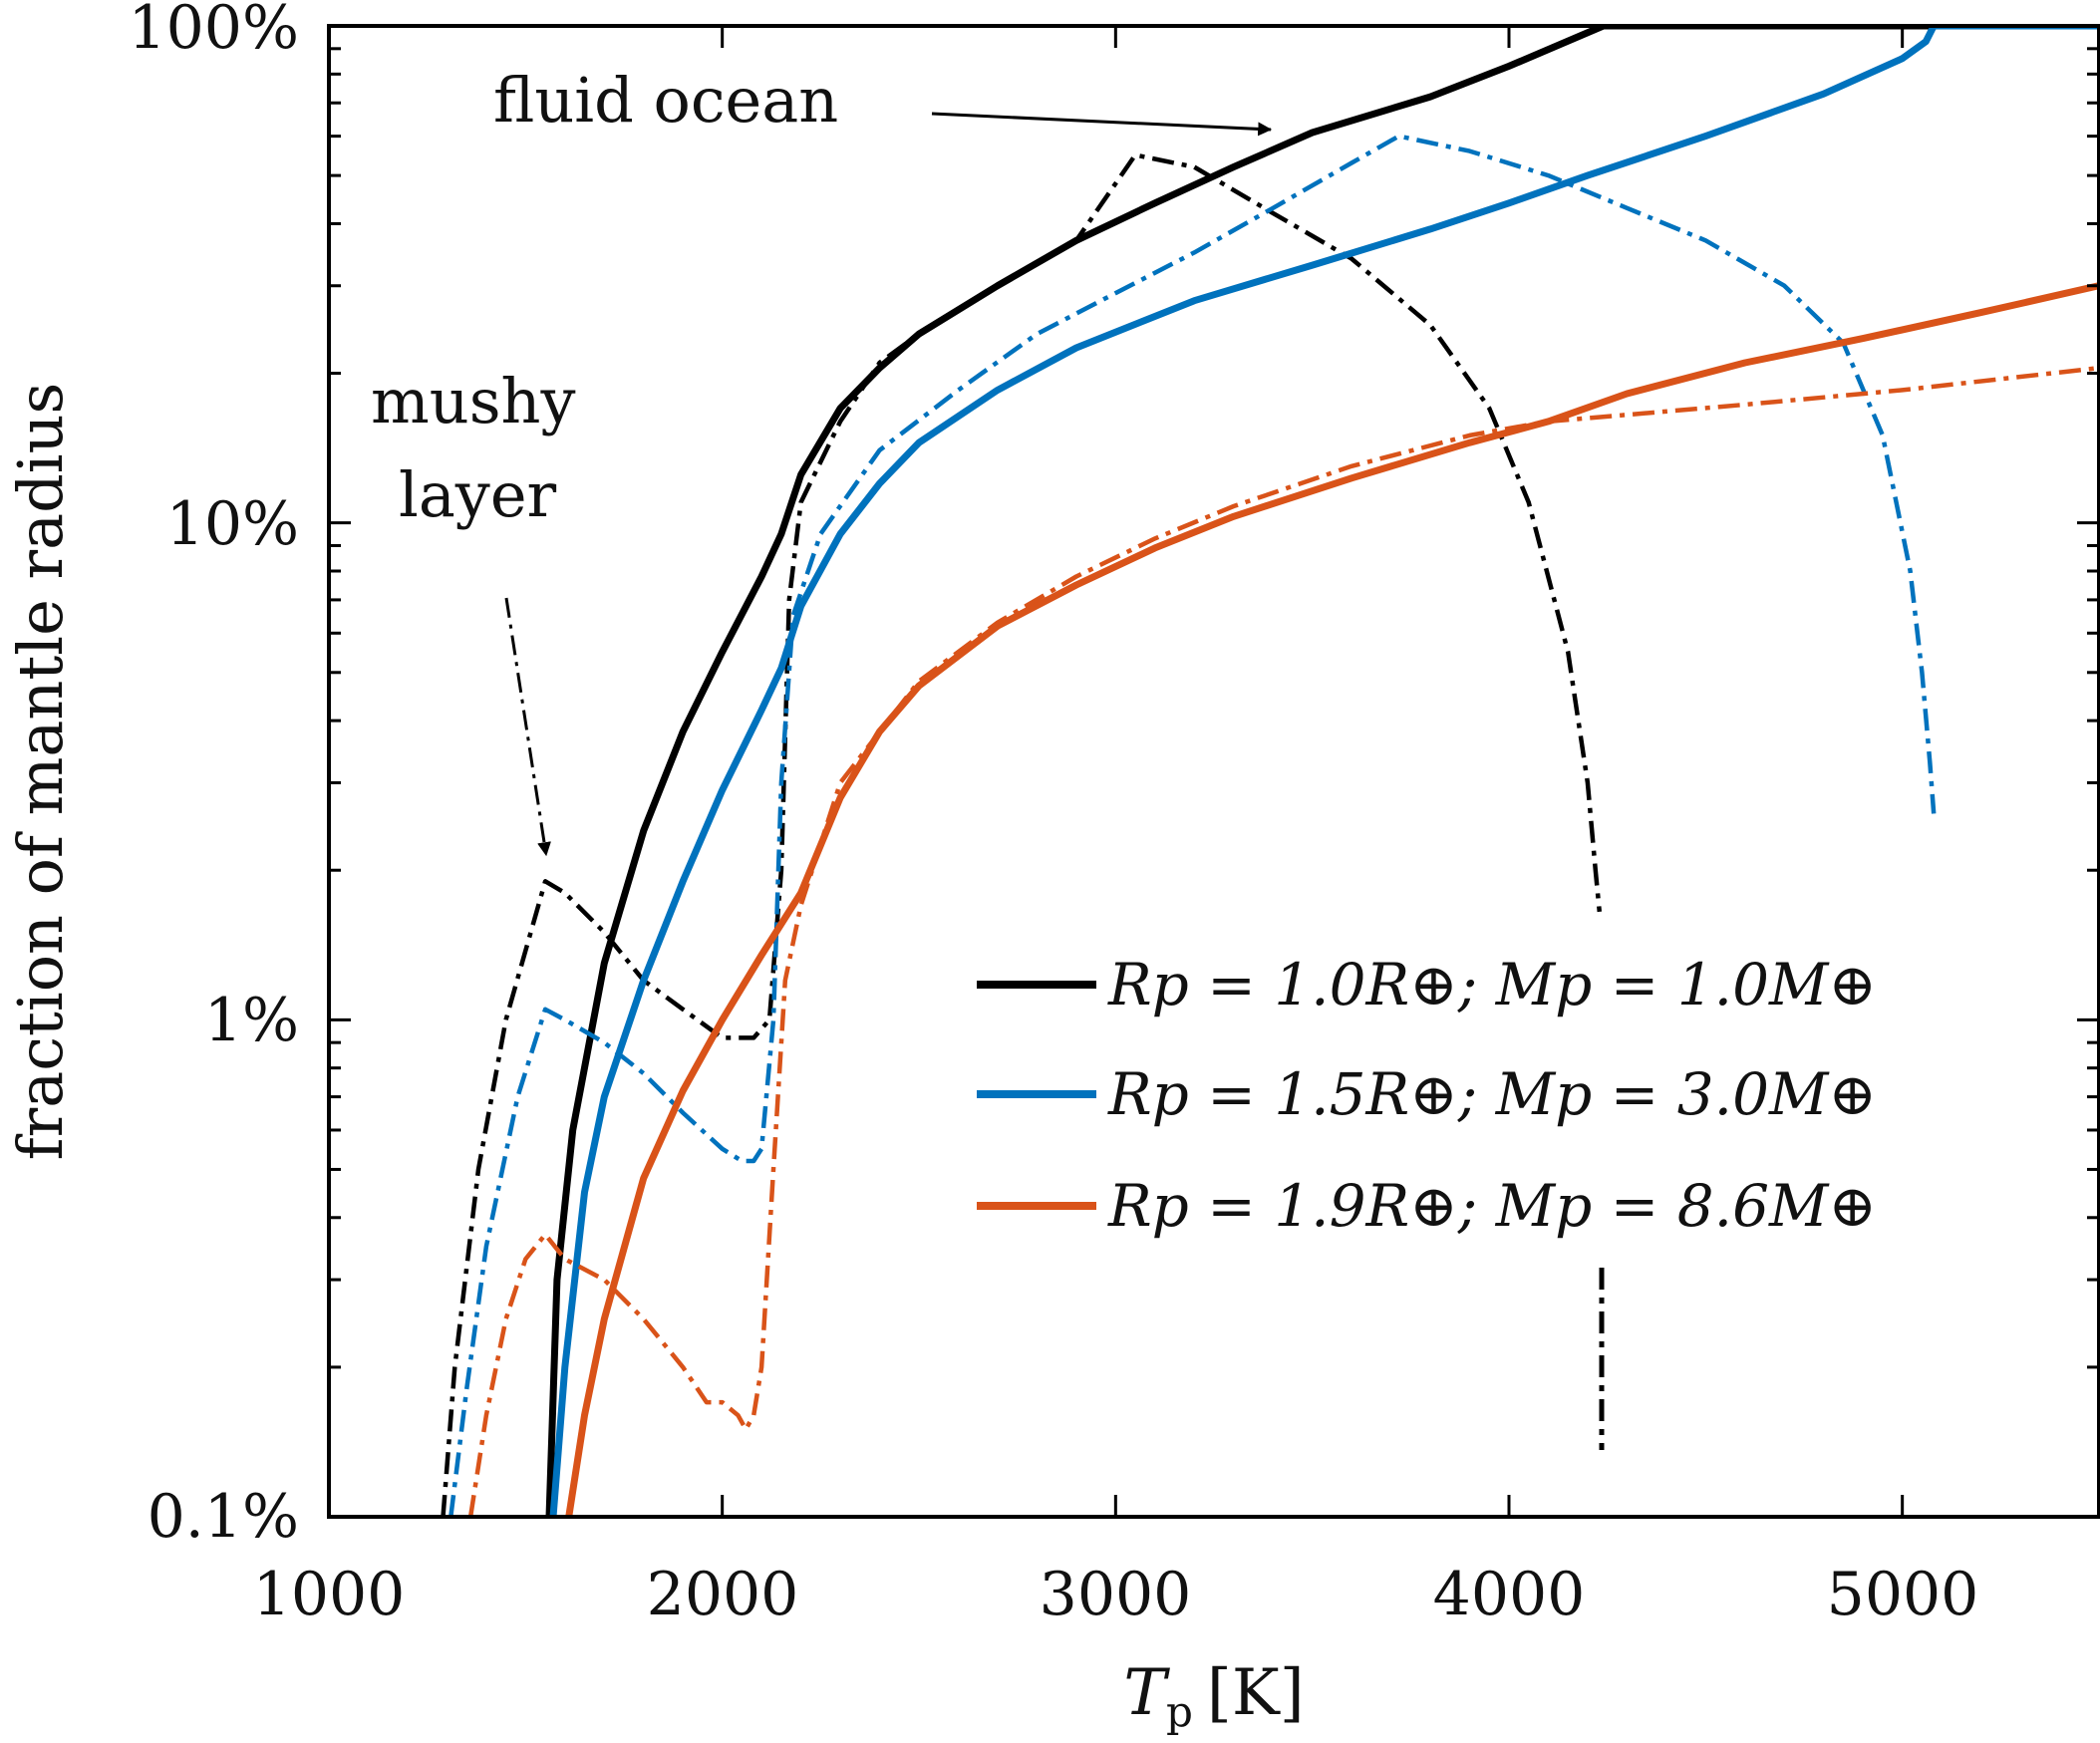 Image resolution: width=2100 pixels, height=1743 pixels. I want to click on y-tick-label-3: 100%, so click(213, 31).